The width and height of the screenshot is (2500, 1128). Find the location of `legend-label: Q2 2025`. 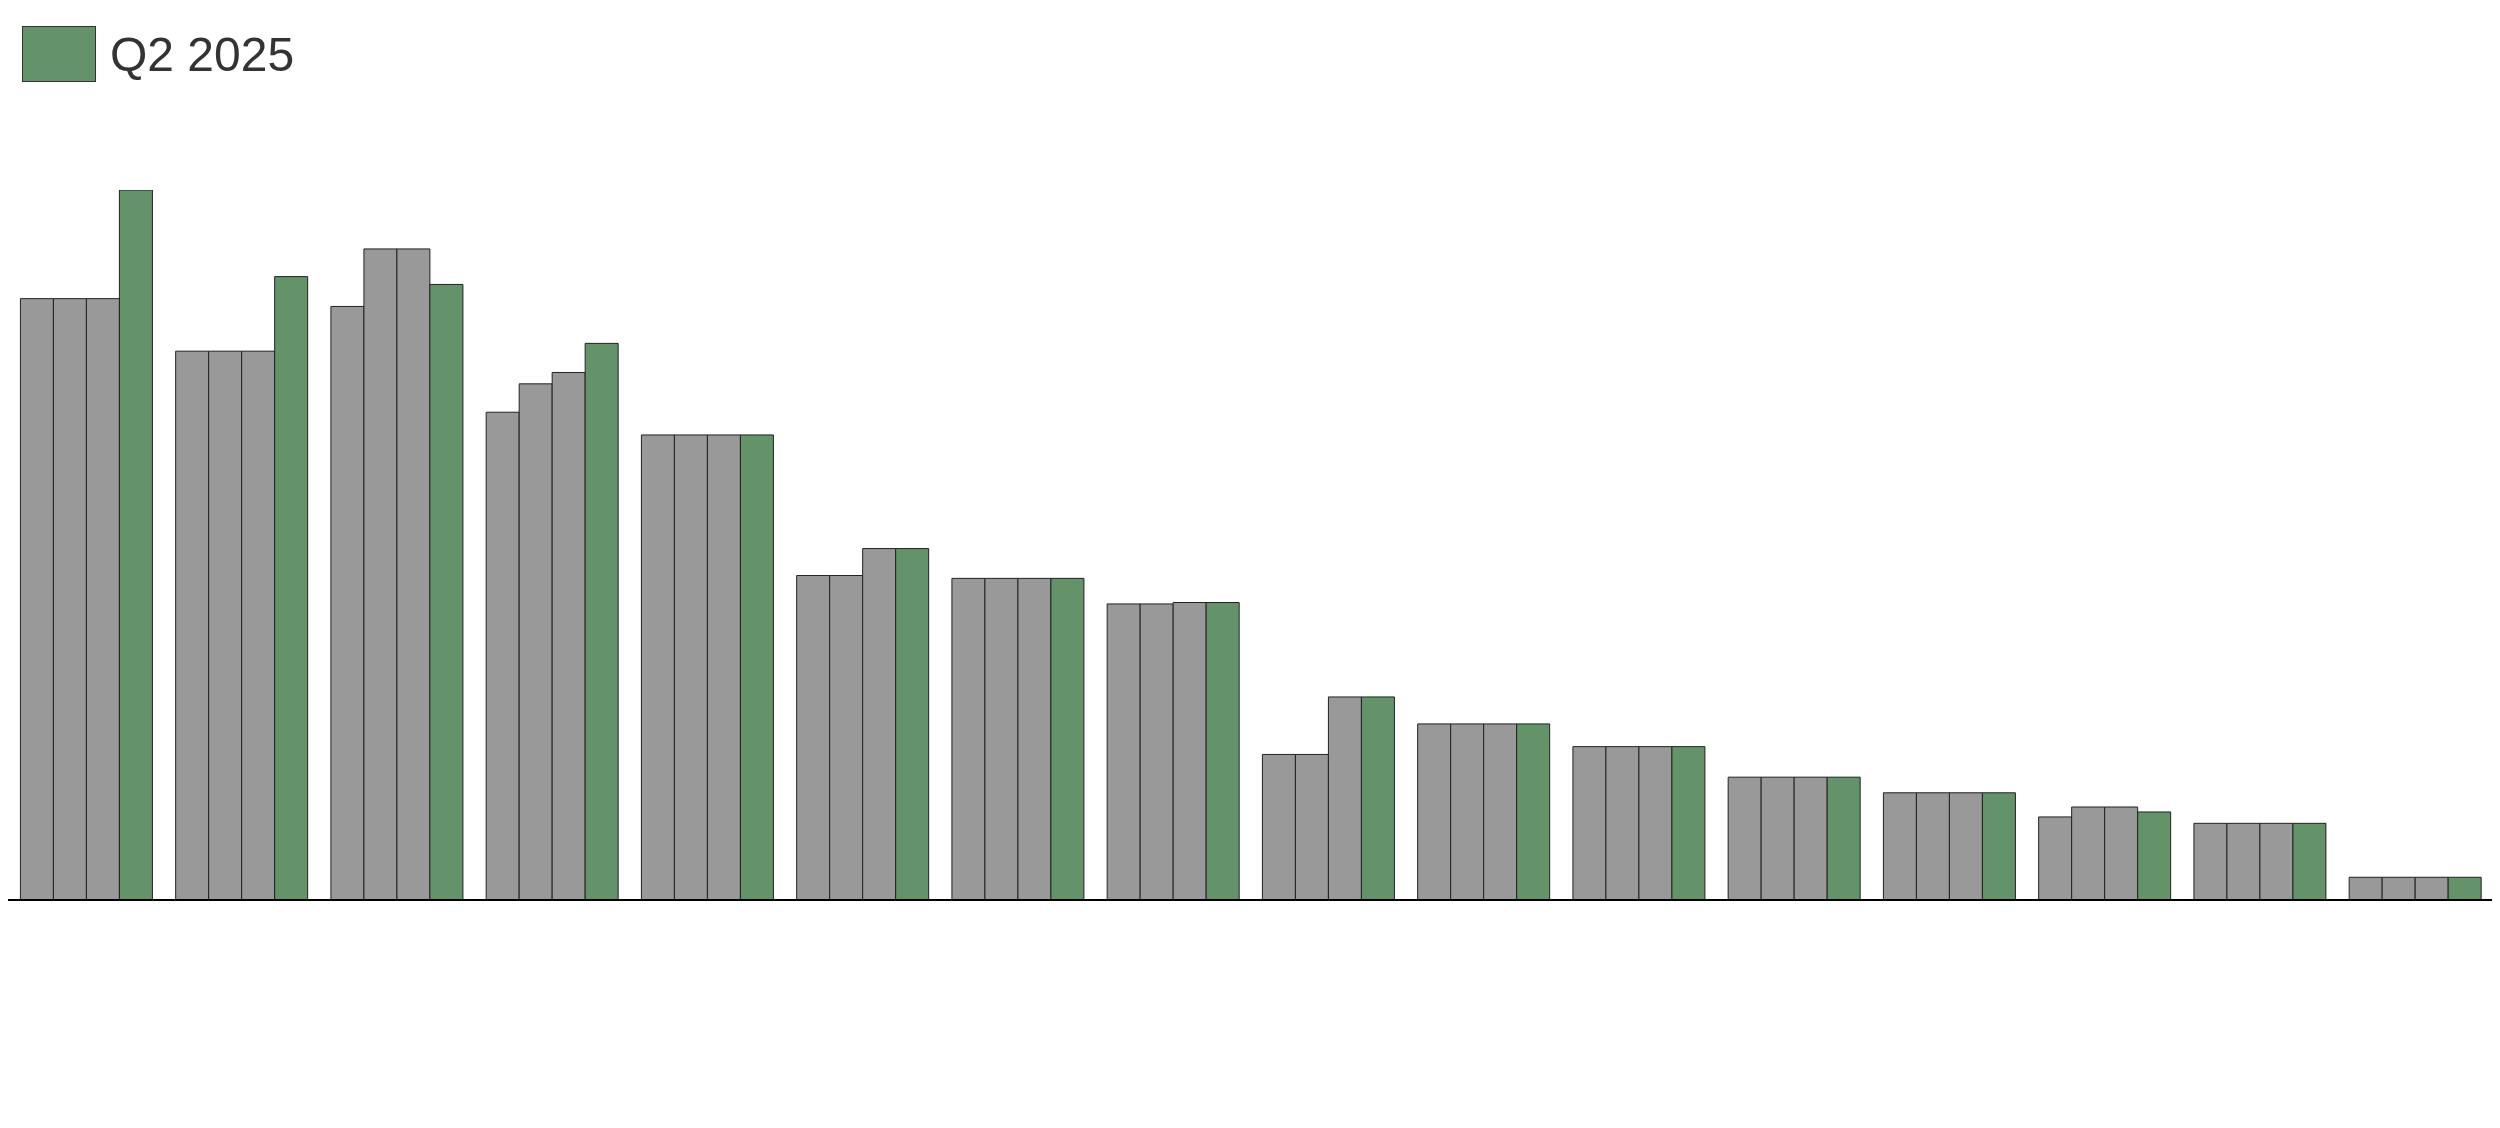

legend-label: Q2 2025 is located at coordinates (202, 54).